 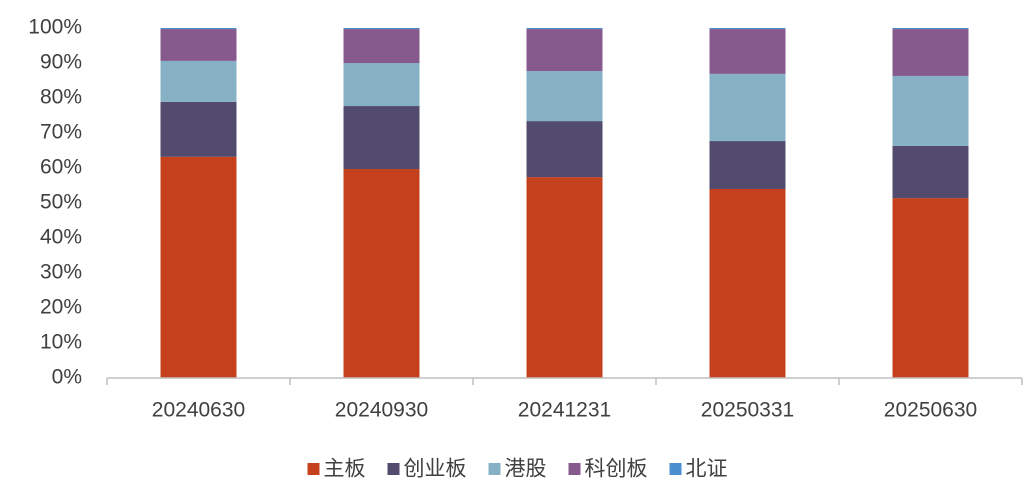 What do you see at coordinates (61, 307) in the screenshot?
I see `y-tick-label: 20%` at bounding box center [61, 307].